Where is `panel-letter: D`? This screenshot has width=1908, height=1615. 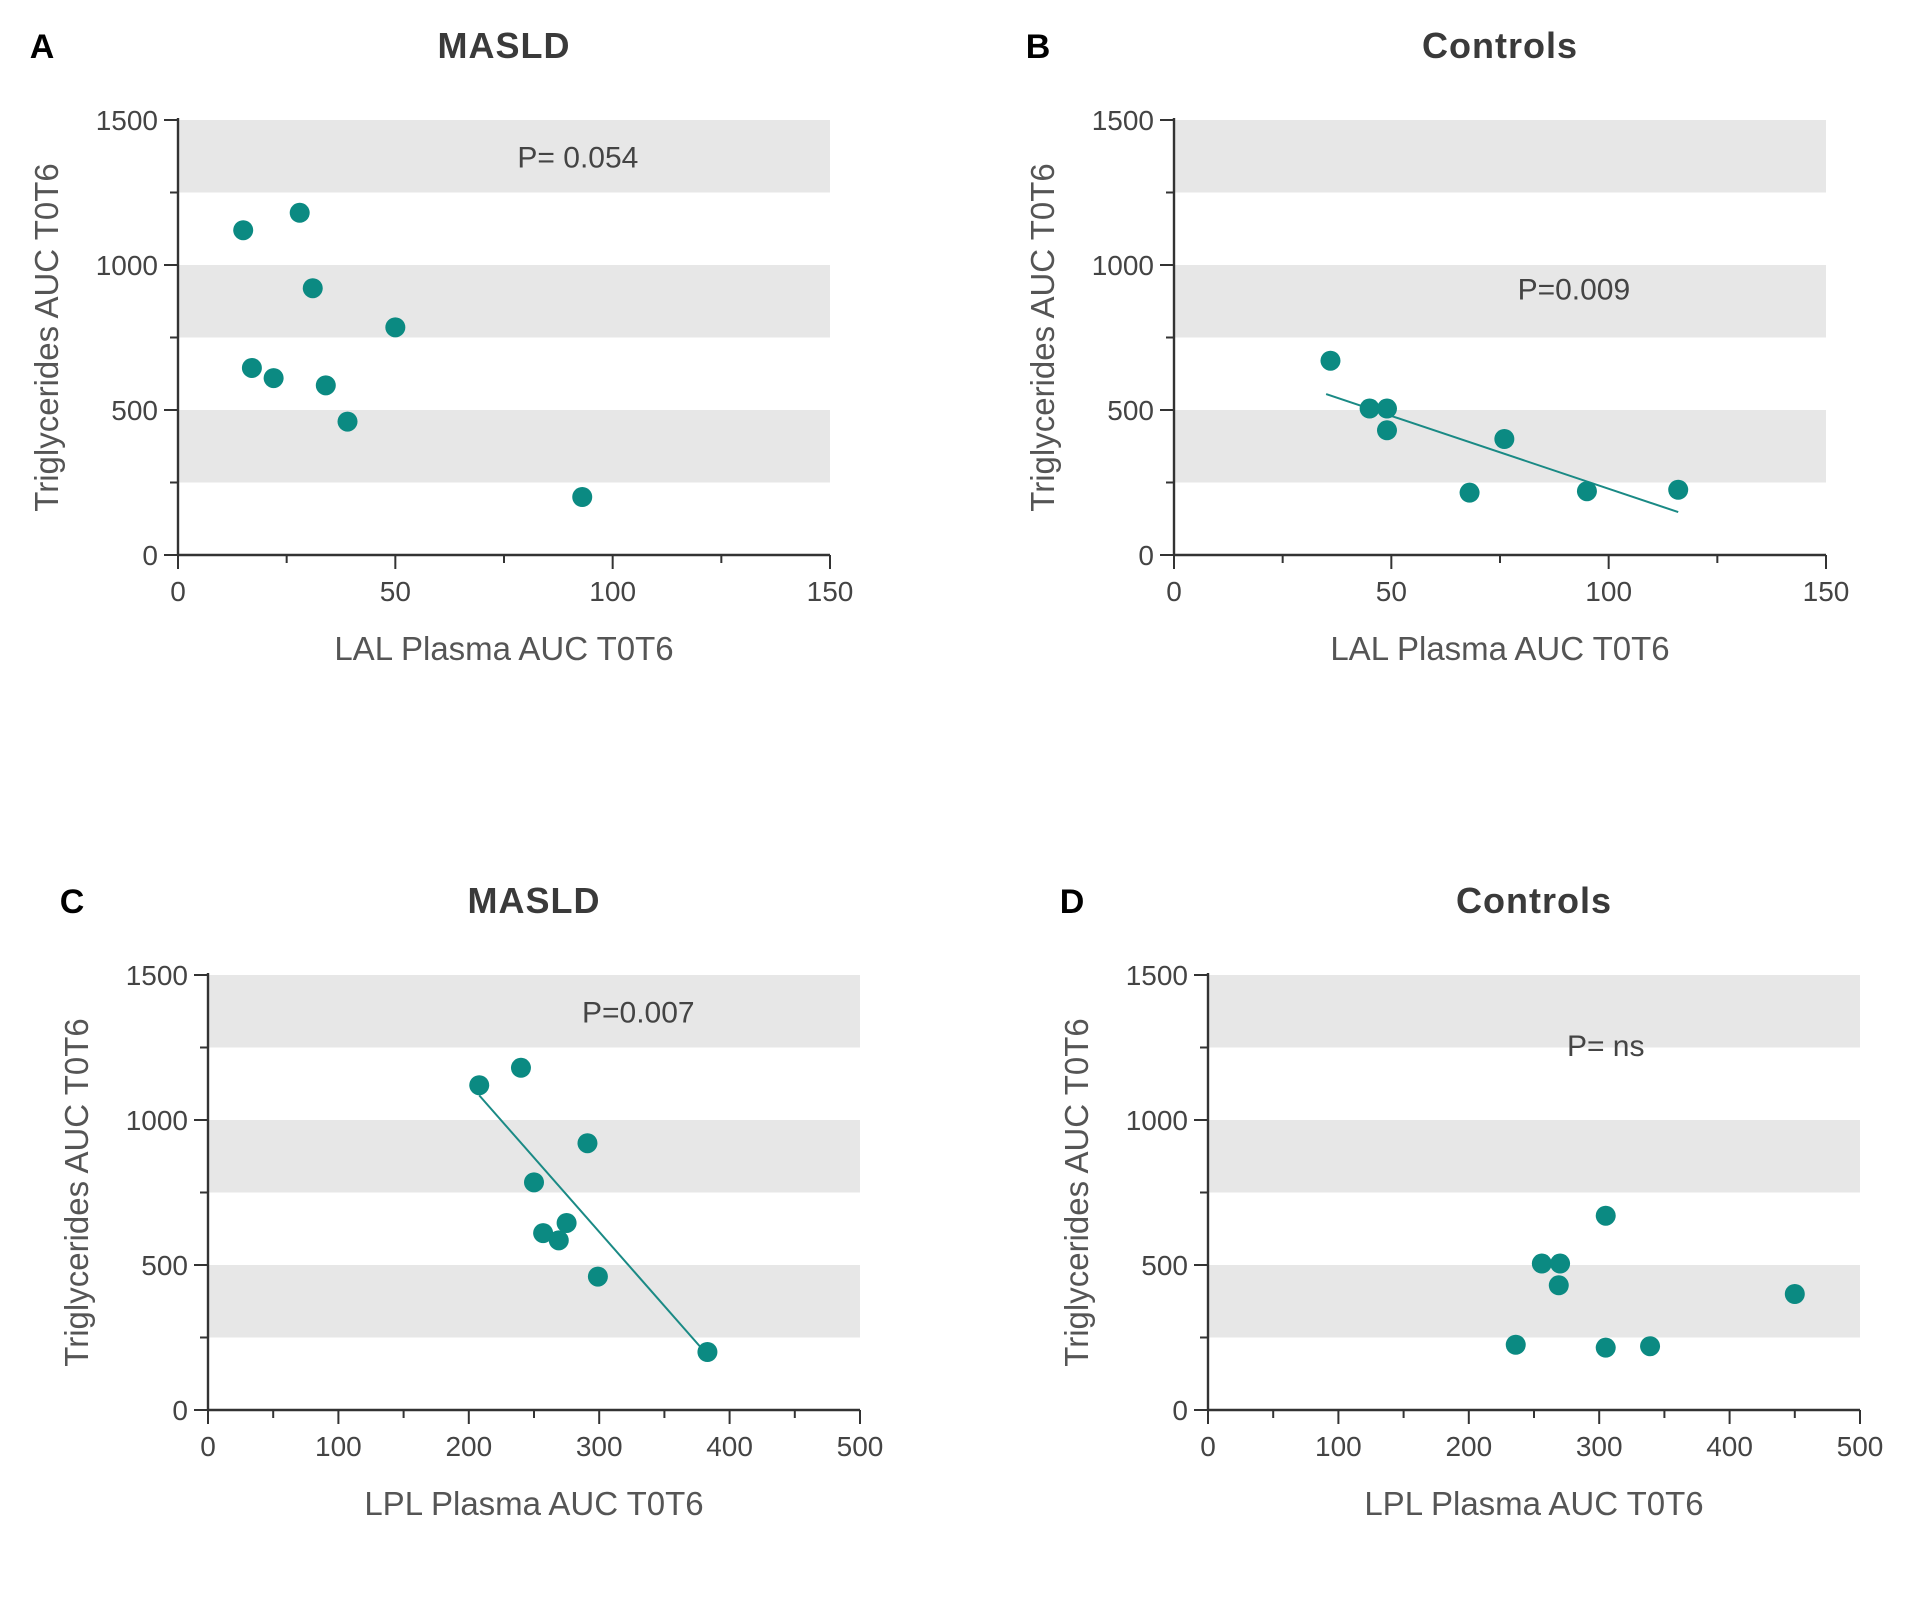
panel-letter: D is located at coordinates (1072, 902).